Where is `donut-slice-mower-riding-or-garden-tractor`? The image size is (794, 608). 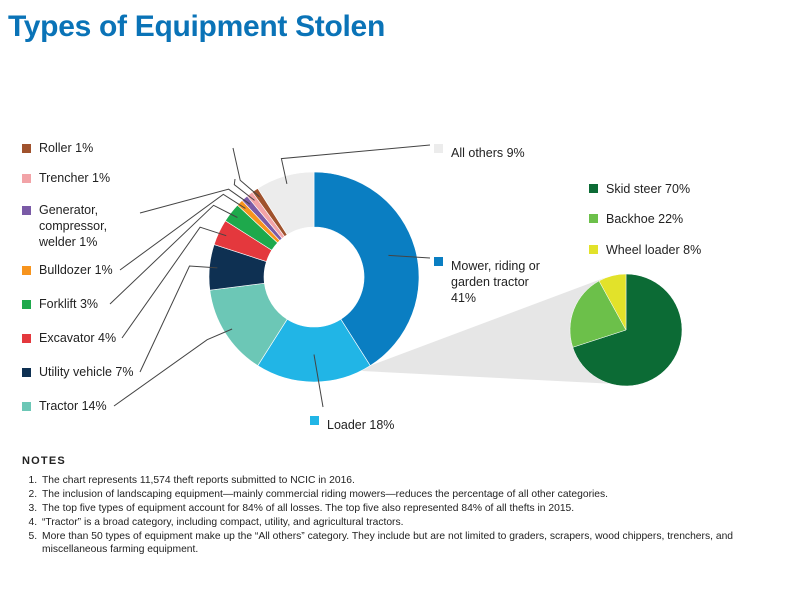 donut-slice-mower-riding-or-garden-tractor is located at coordinates (366, 269).